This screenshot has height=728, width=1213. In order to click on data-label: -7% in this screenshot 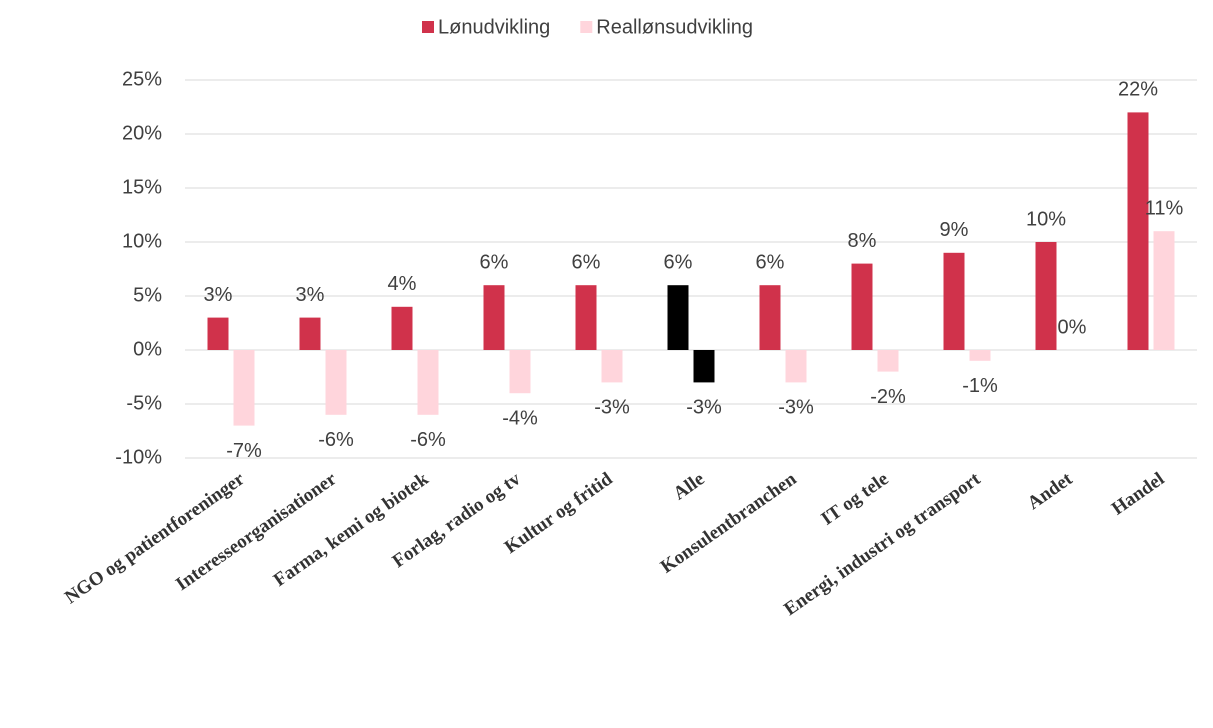, I will do `click(244, 451)`.